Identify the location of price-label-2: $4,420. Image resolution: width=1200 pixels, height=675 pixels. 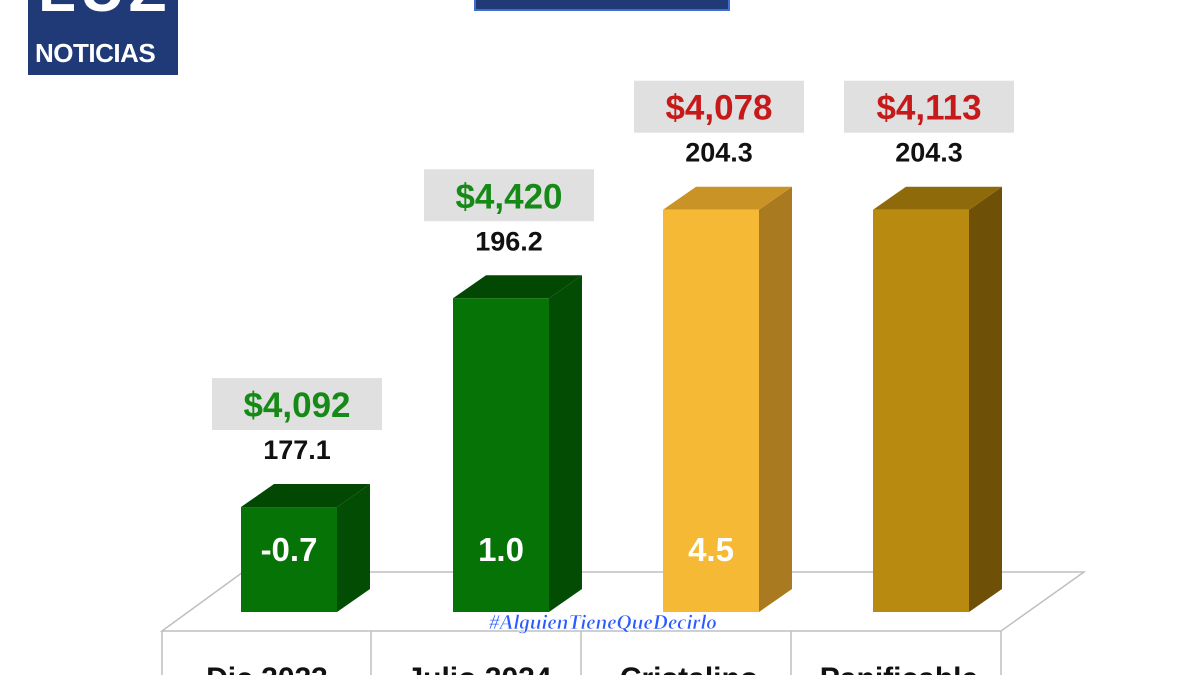
(508, 196).